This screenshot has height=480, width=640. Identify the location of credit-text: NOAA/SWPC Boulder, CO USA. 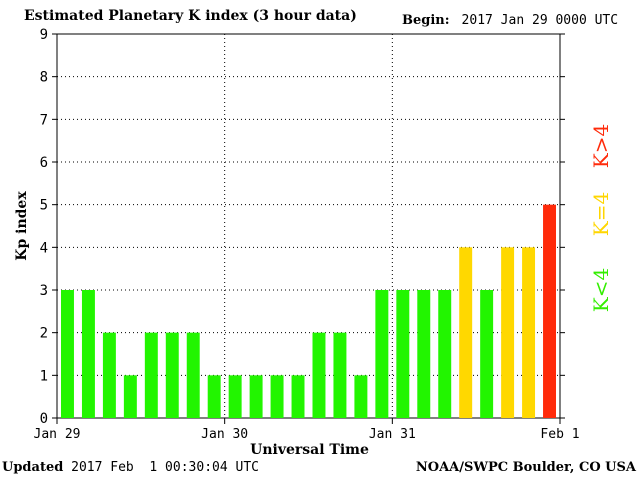
(525, 467).